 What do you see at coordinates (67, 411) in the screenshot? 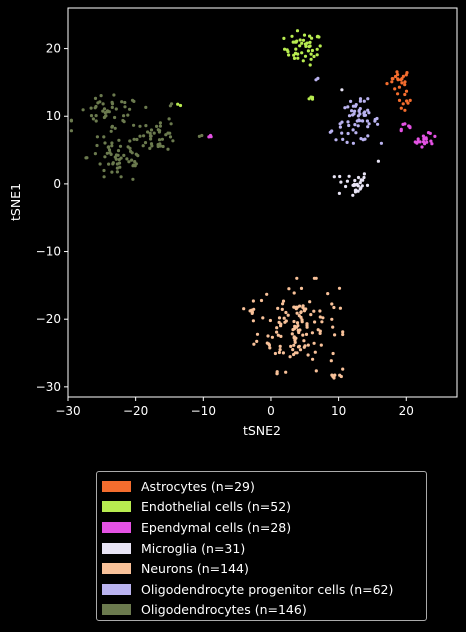
I see `x-tick-label: −30` at bounding box center [67, 411].